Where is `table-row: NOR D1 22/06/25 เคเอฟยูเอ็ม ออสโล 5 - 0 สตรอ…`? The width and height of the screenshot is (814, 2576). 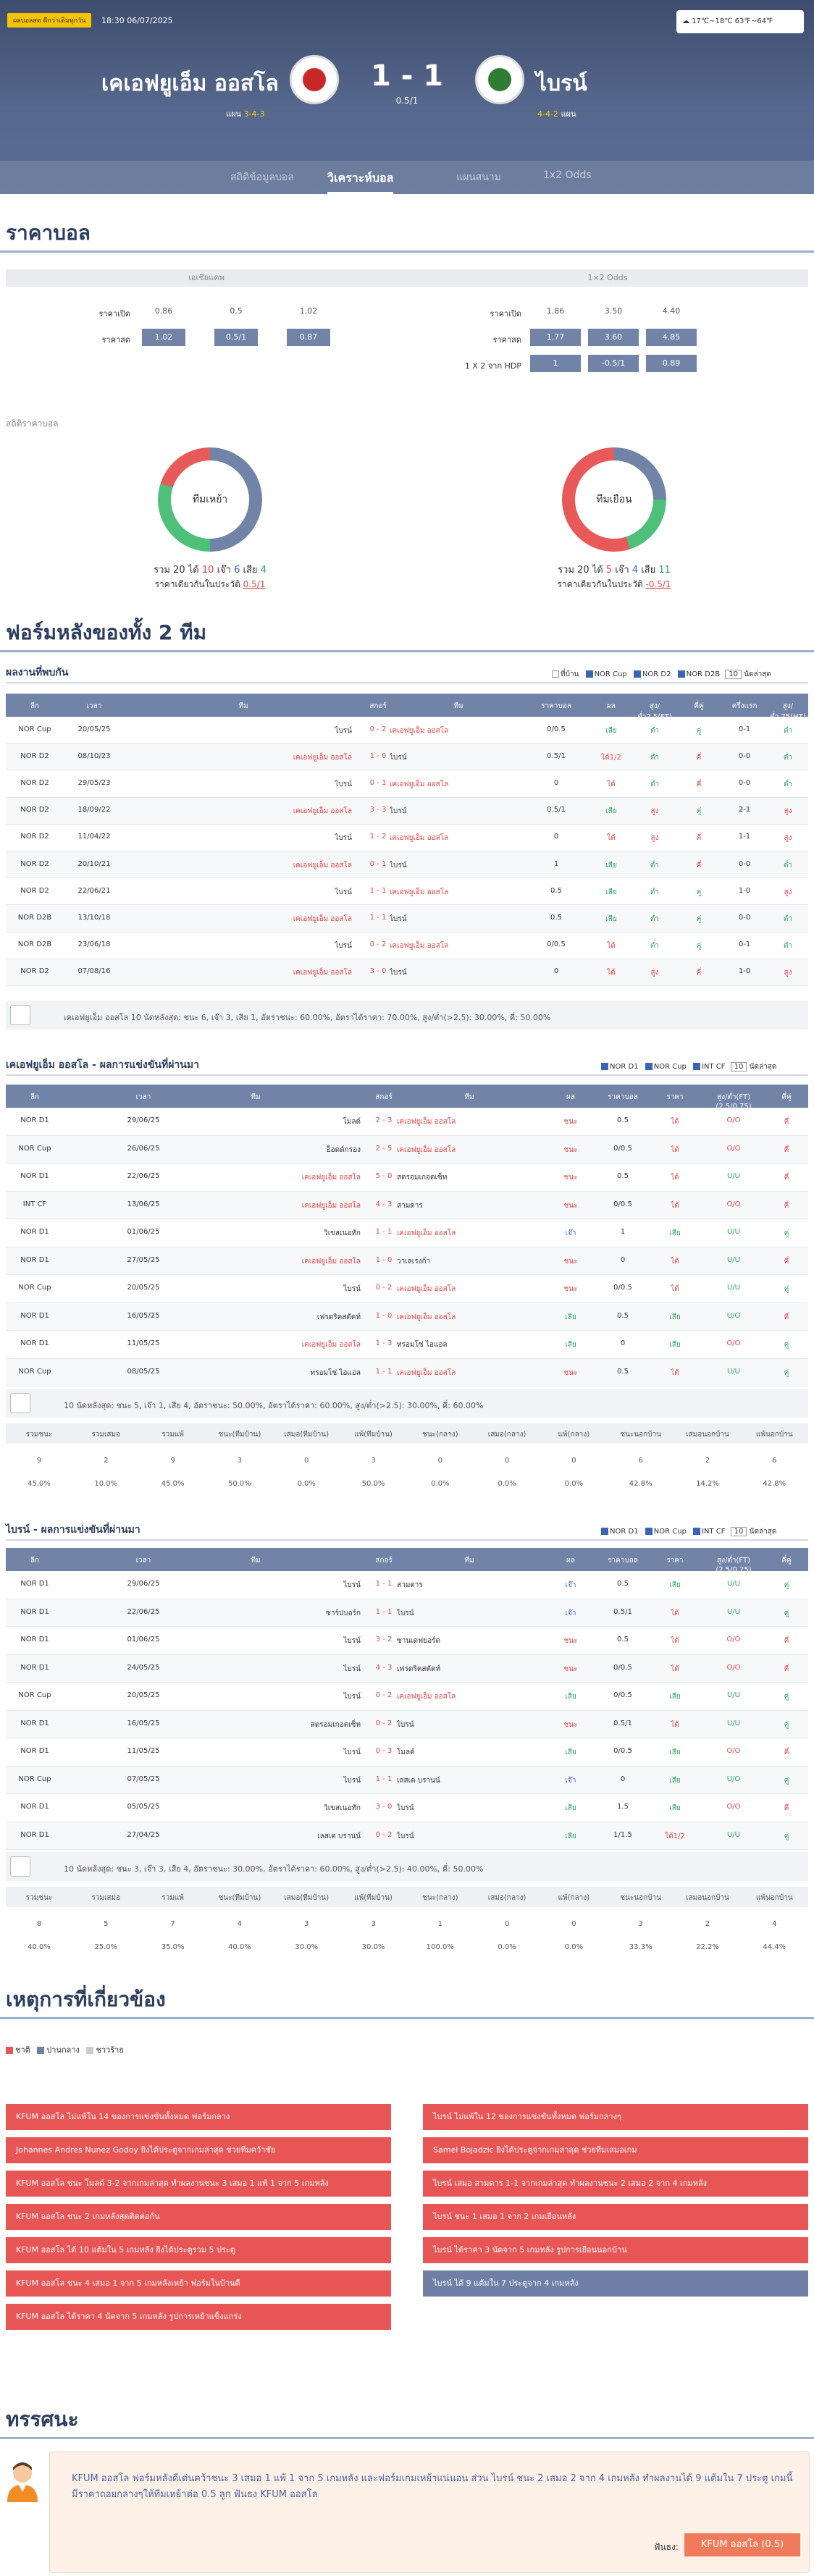 table-row: NOR D1 22/06/25 เคเอฟยูเอ็ม ออสโล 5 - 0 สตรอ… is located at coordinates (407, 1177).